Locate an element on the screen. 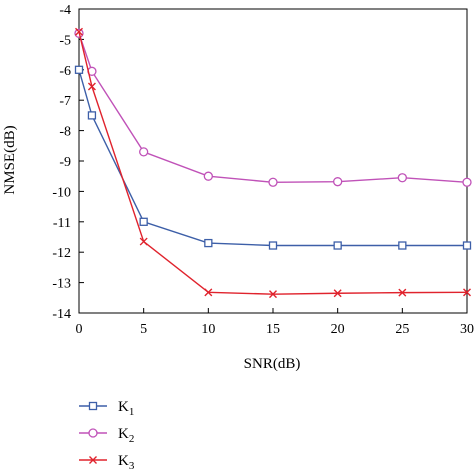 This screenshot has height=473, width=474. x-tick-label: 20 is located at coordinates (338, 329).